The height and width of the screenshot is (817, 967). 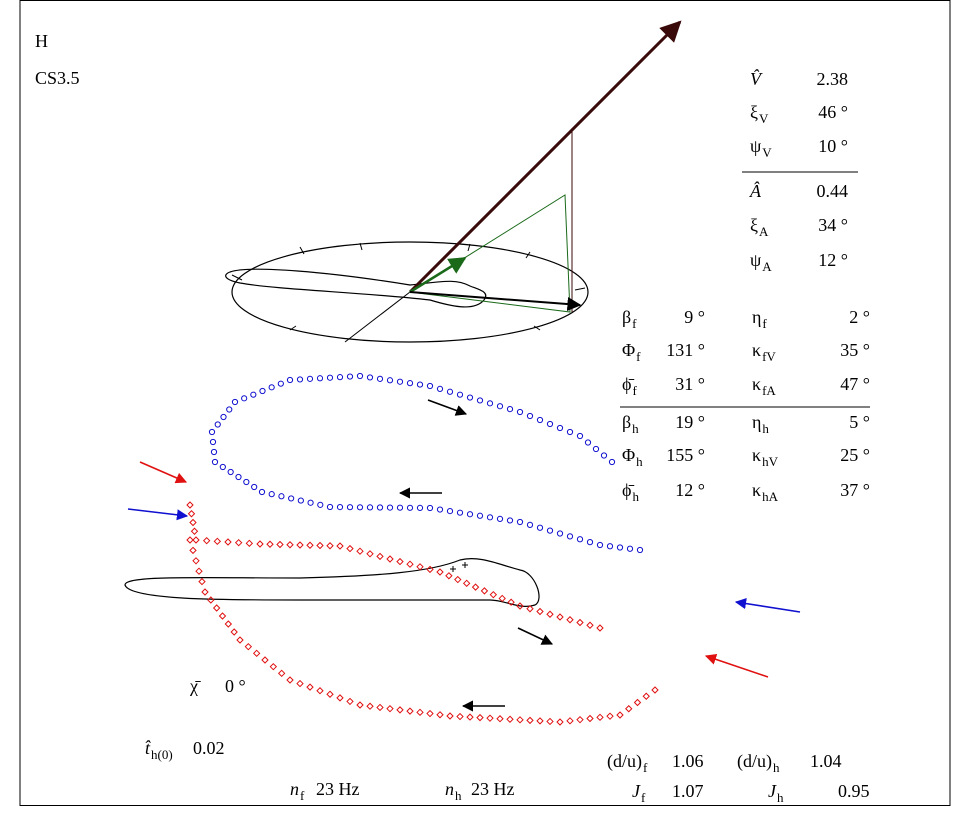 I want to click on value: 23 Hz, so click(x=493, y=789).